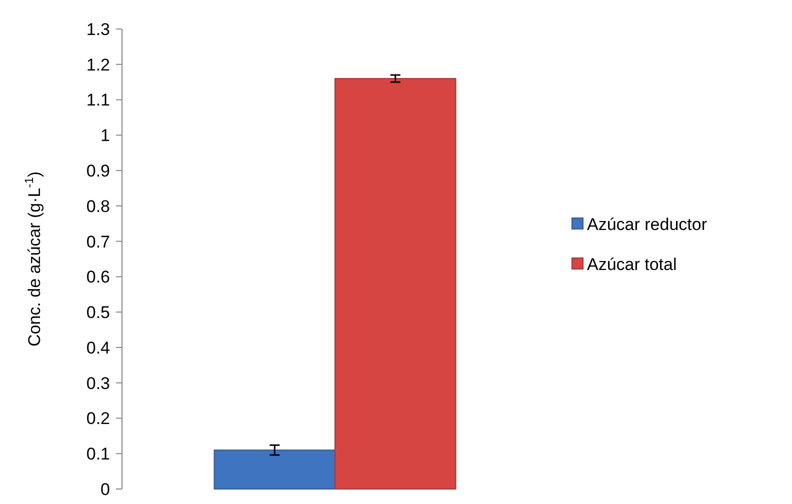 The image size is (792, 504). Describe the element at coordinates (105, 489) in the screenshot. I see `y-tick-label: 0` at that location.